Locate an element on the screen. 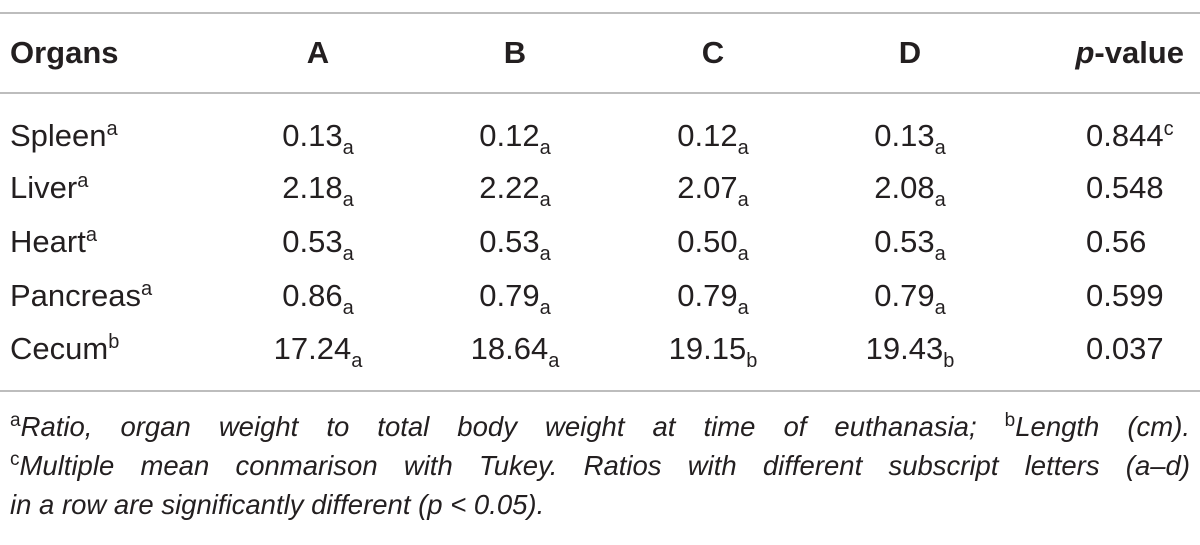 The height and width of the screenshot is (545, 1200). cell-spleen-p-value: 0.844c is located at coordinates (1130, 135).